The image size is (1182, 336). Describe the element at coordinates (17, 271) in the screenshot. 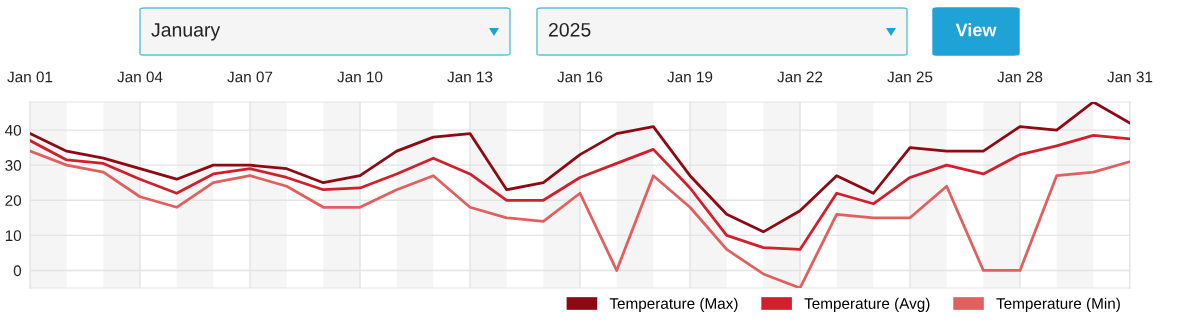

I see `y-tick-label: 0` at that location.